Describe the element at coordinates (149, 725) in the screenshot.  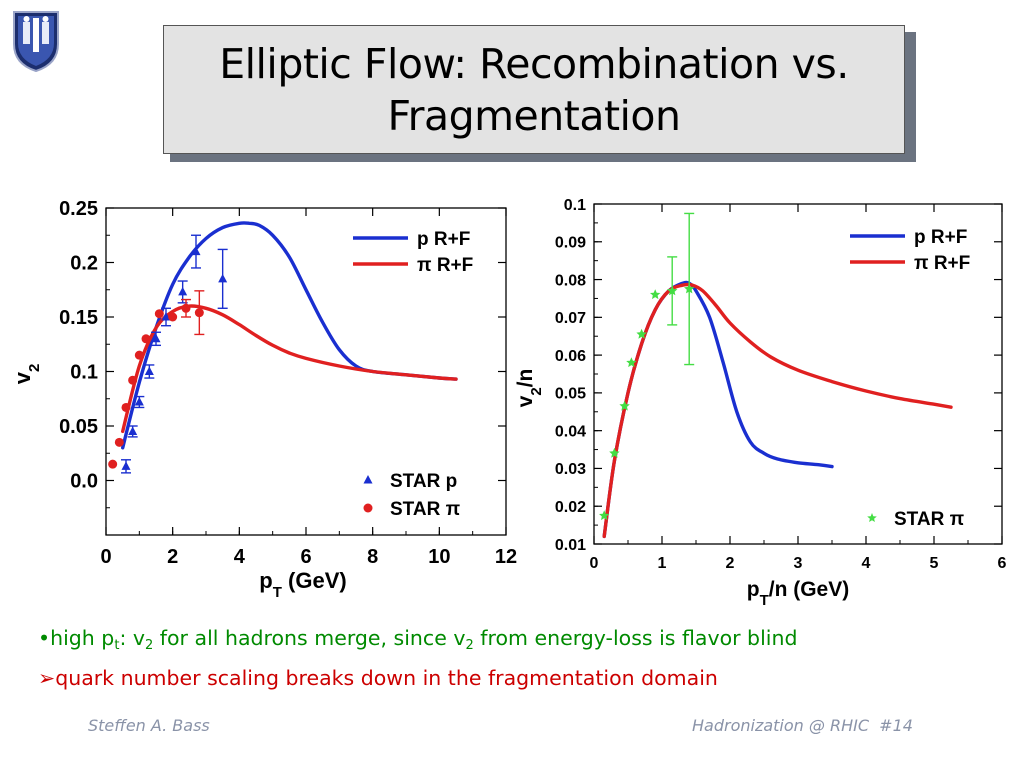
I see `footer-author: Steffen A. Bass` at that location.